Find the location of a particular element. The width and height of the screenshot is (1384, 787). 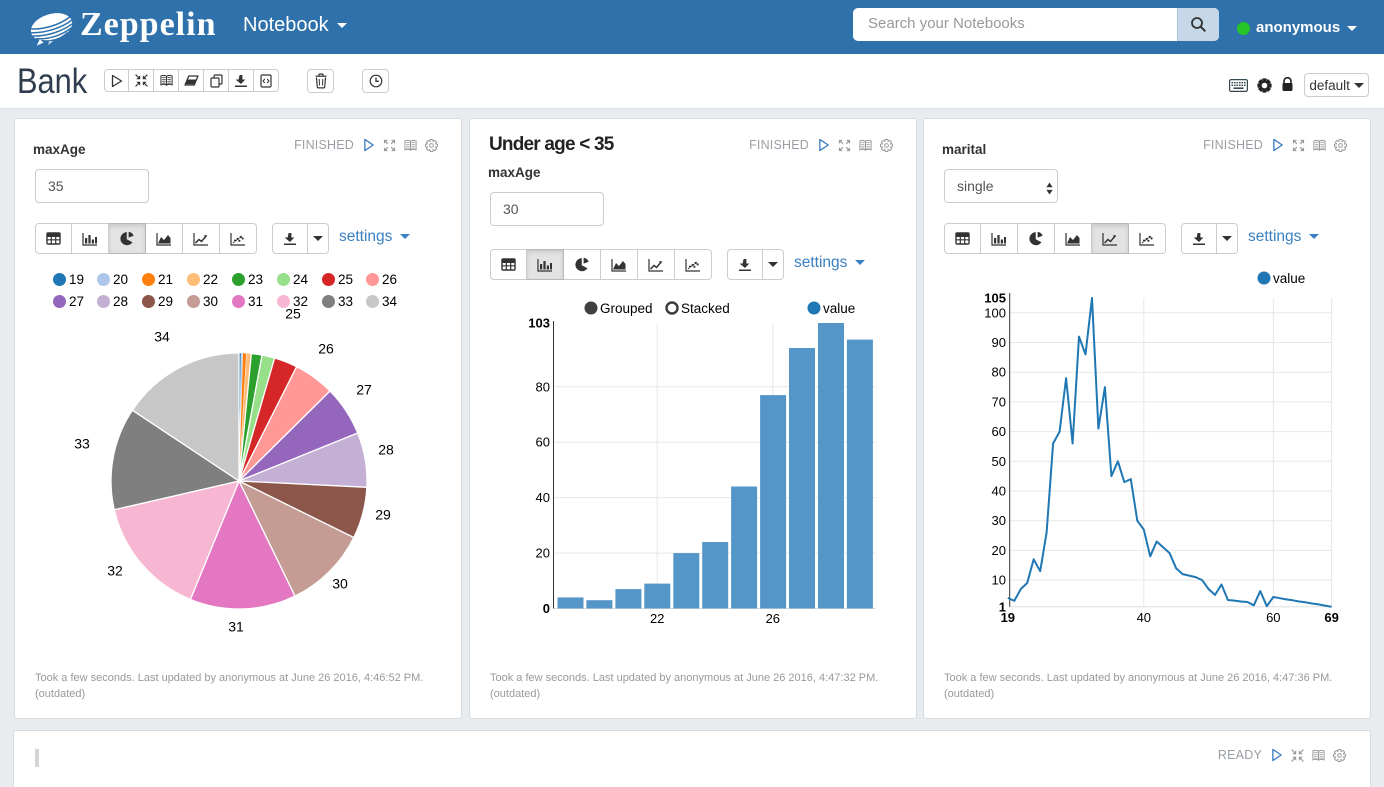

svg-text: 50 is located at coordinates (999, 461).